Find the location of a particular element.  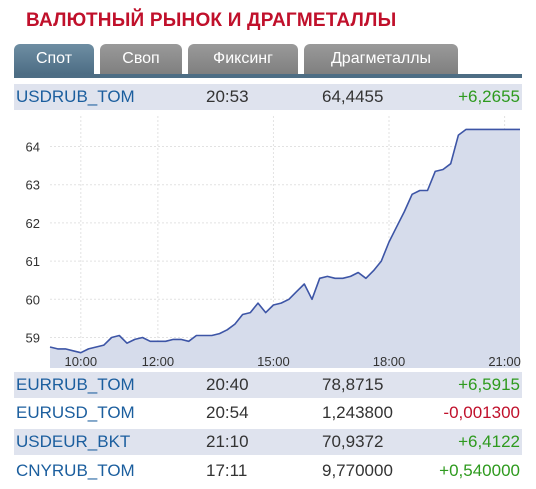

quote-row: USDEUR_BKT 21:10 70,9372 +6,4122 is located at coordinates (268, 442).